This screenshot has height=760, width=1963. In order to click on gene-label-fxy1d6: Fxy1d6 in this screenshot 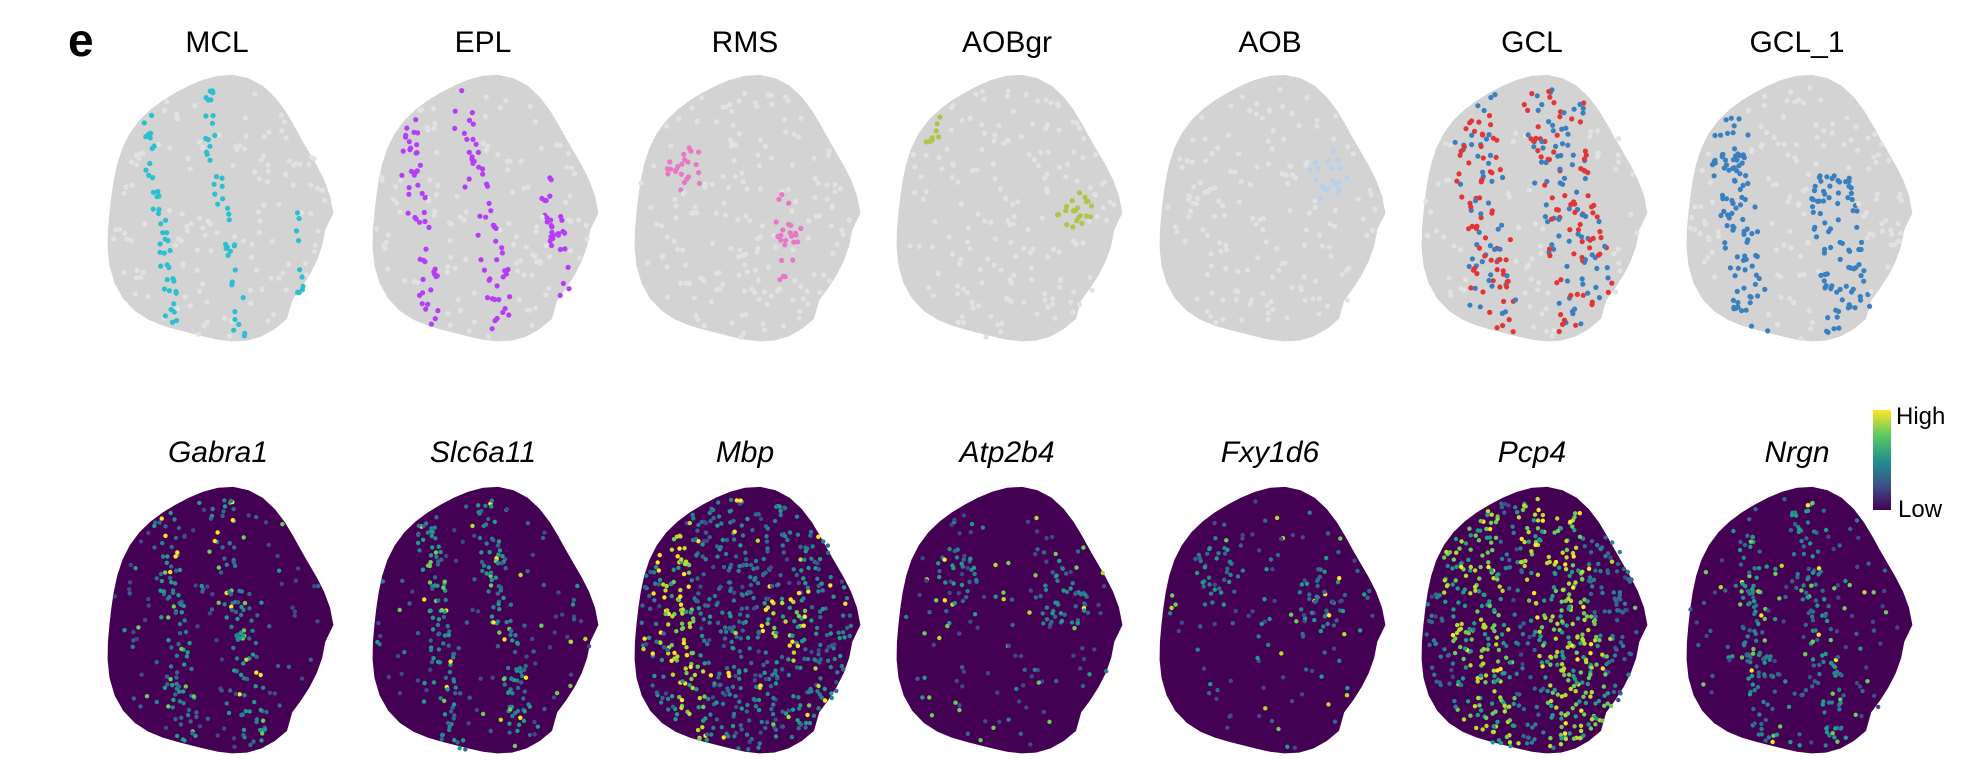, I will do `click(1270, 452)`.